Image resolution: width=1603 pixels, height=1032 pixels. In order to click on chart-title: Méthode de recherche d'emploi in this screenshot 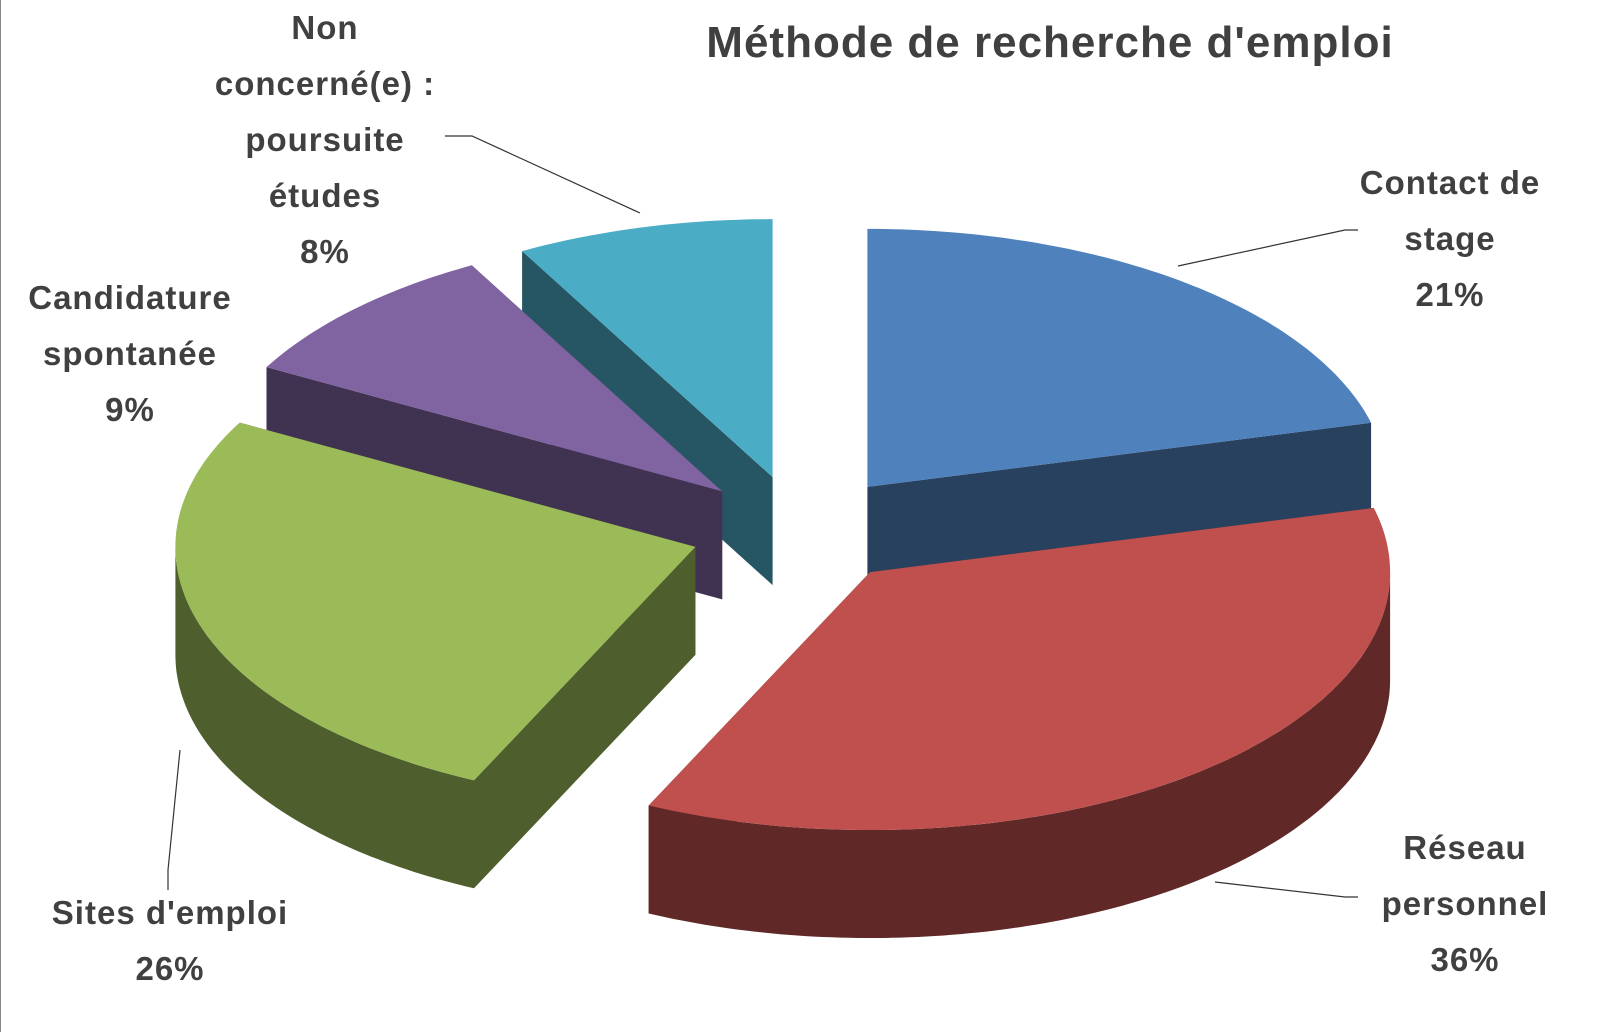, I will do `click(1050, 42)`.